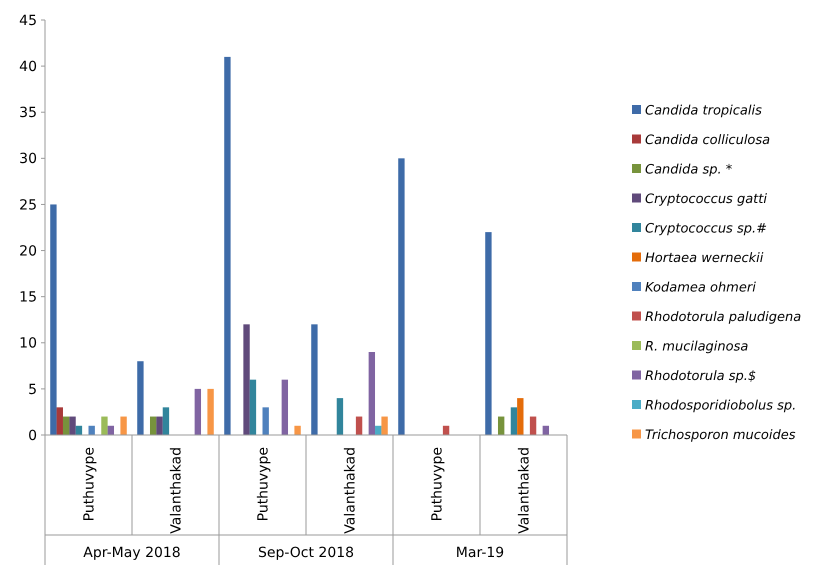  I want to click on text: Apr-May 2018, so click(132, 553).